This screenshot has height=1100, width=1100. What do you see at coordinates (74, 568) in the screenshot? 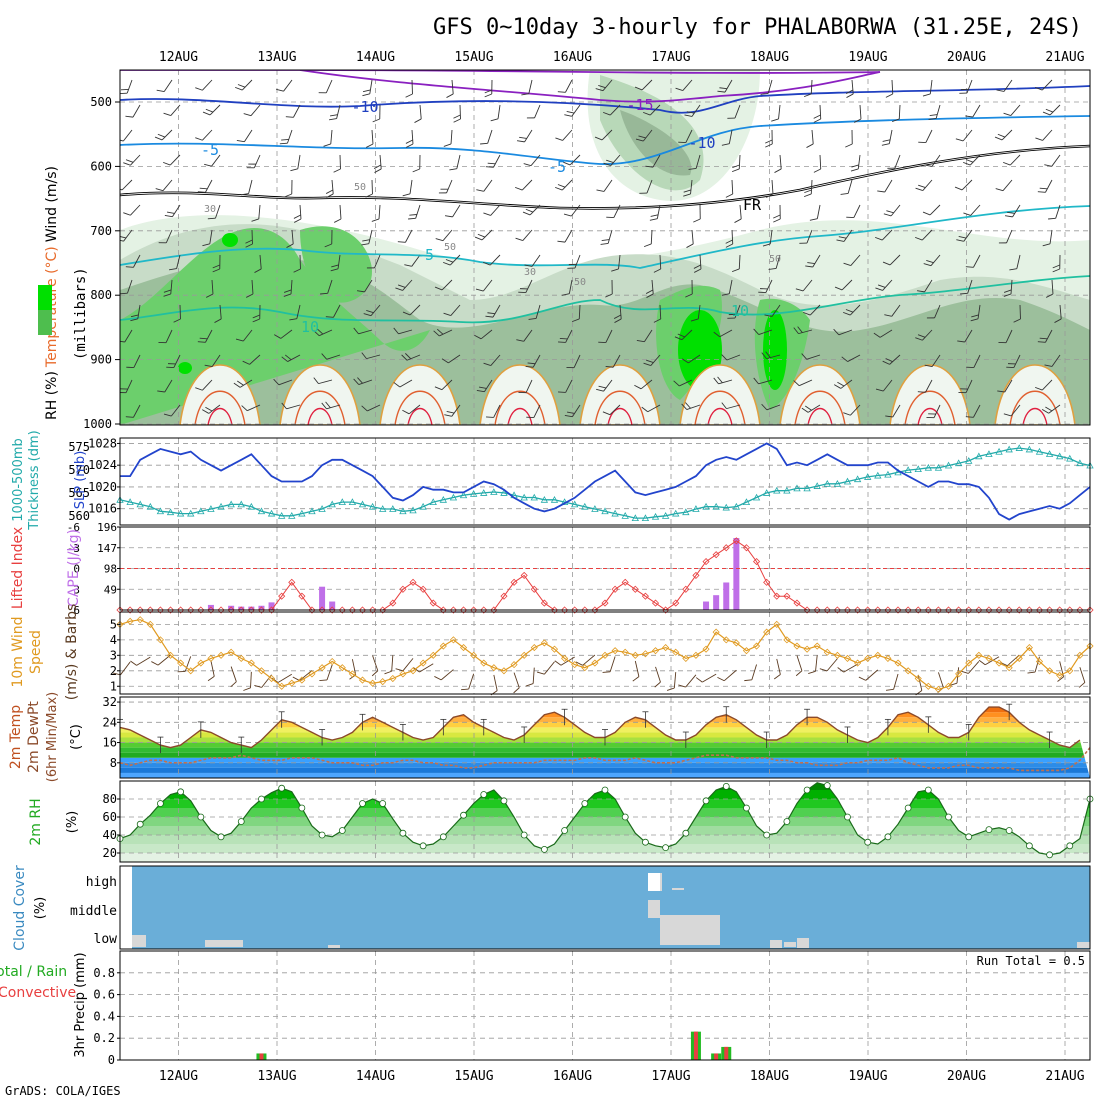
I see `cape-axis-label: CAPE (J/kg)` at bounding box center [74, 568].